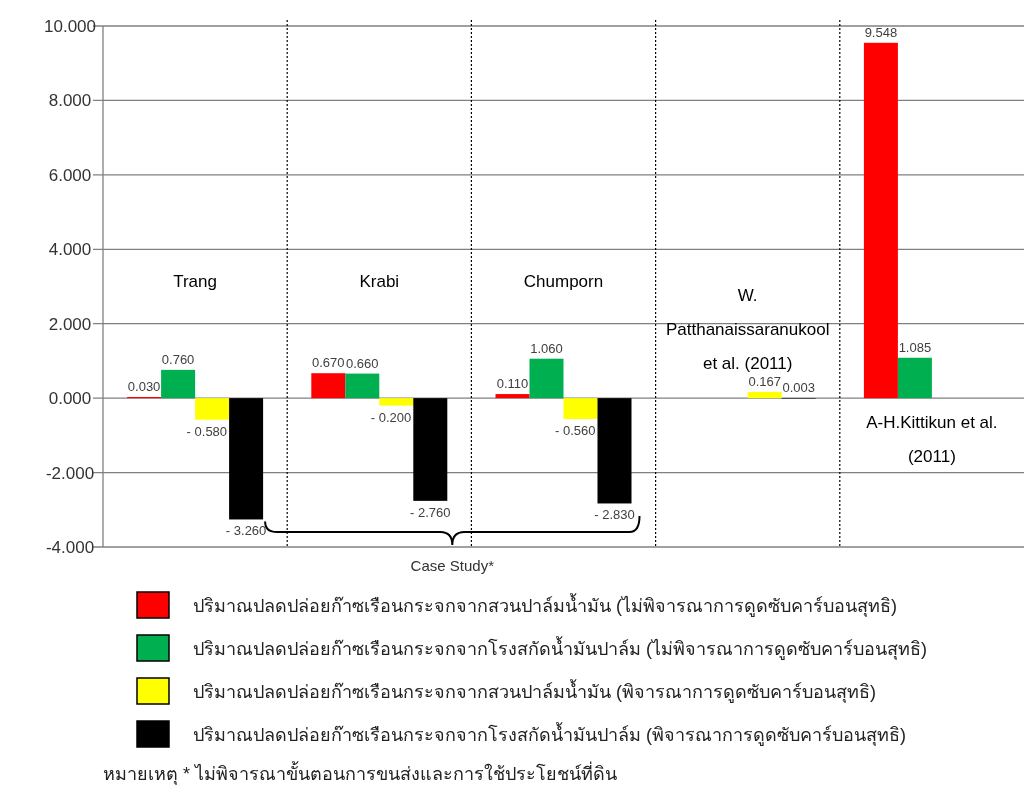  I want to click on data-label: - 3.260, so click(246, 531).